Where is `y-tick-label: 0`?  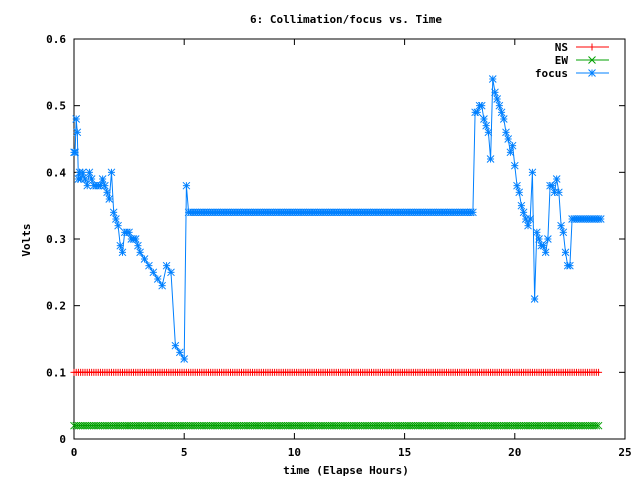
y-tick-label: 0 is located at coordinates (62, 439).